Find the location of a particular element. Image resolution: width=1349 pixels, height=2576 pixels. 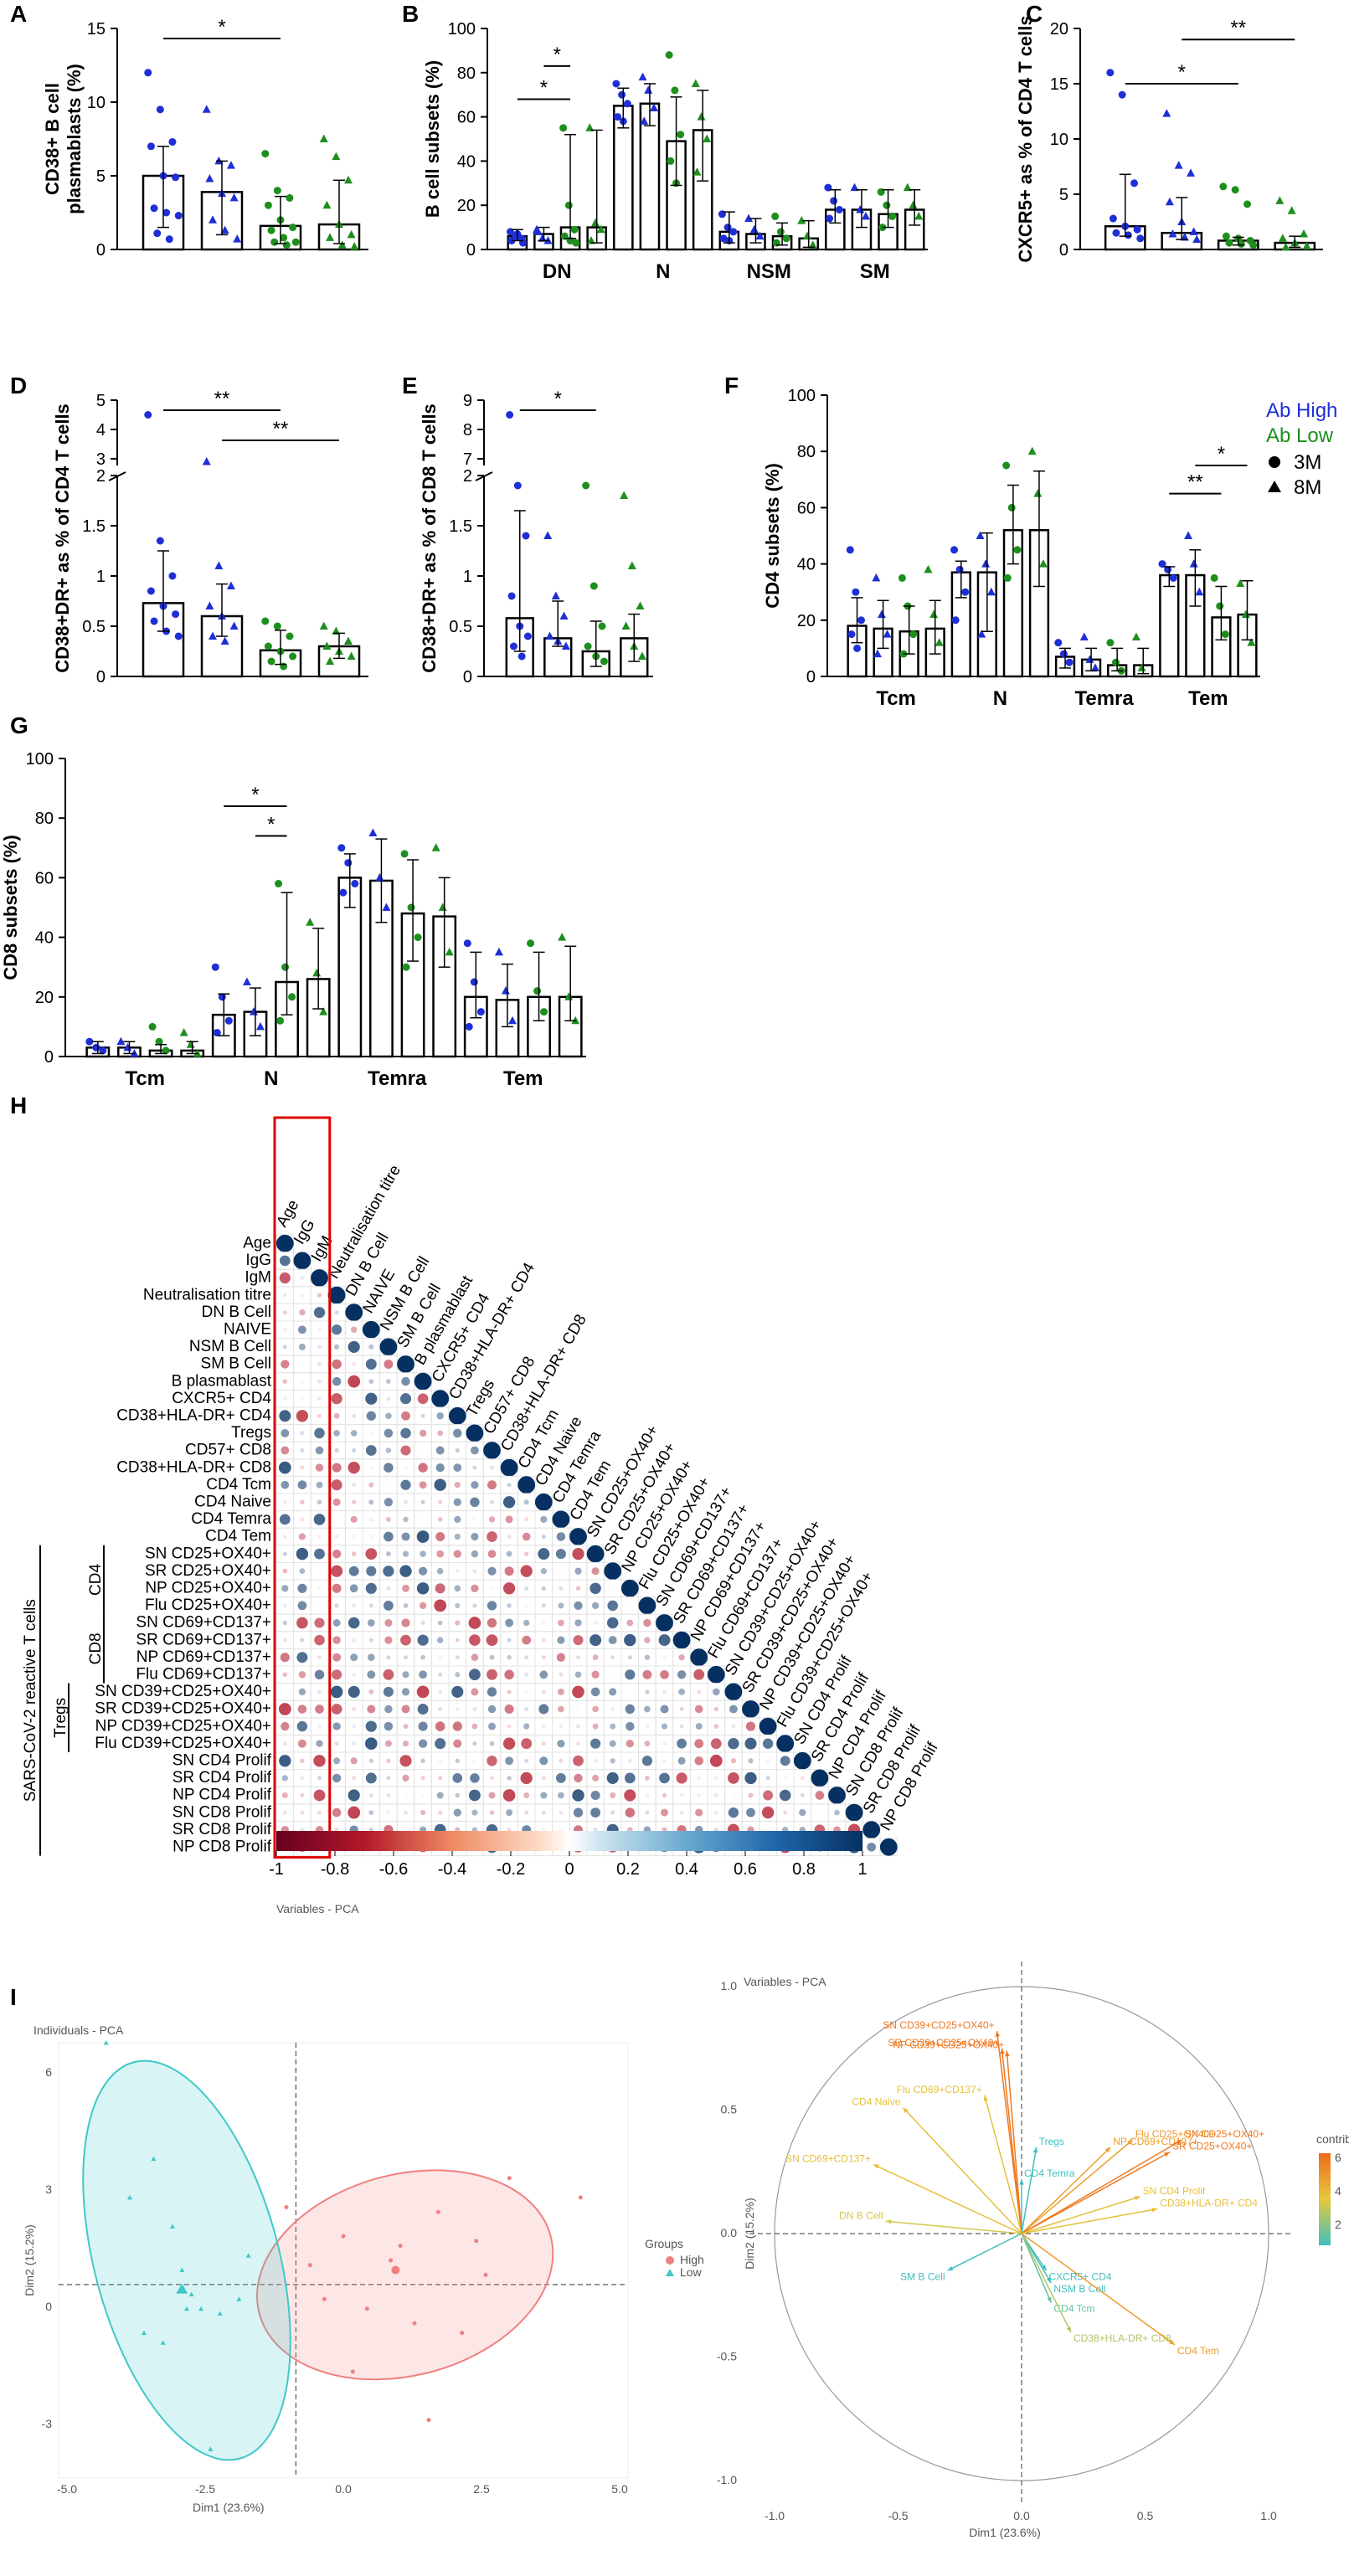

pca-vector-head is located at coordinates (986, 2098).